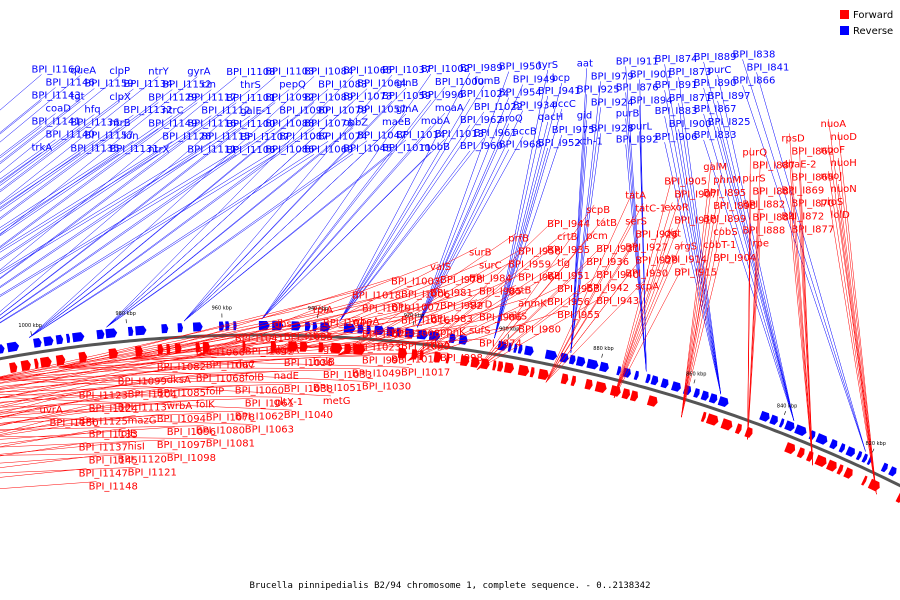 Image resolution: width=900 pixels, height=600 pixels. I want to click on forward-gene-label: BPI_I907, so click(695, 194).